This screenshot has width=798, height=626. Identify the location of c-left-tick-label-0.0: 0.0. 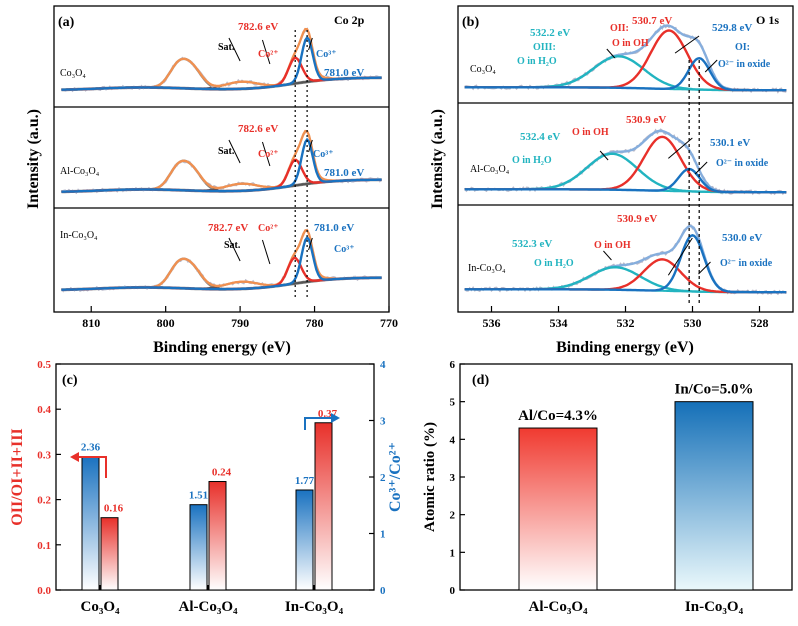
(44, 591).